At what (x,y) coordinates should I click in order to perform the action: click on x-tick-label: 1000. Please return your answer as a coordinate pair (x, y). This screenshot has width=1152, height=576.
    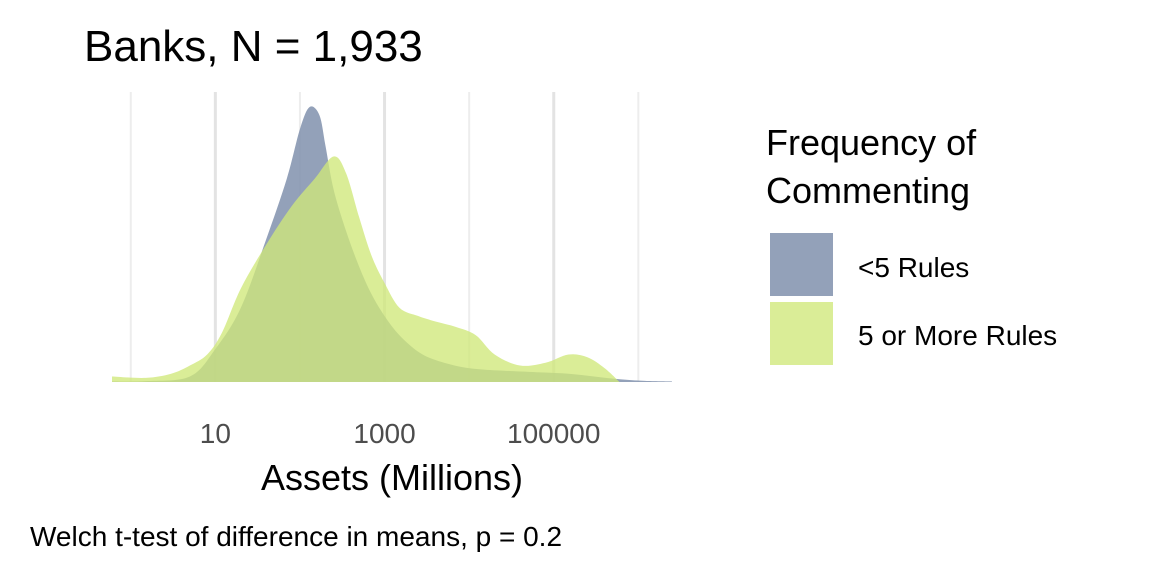
    Looking at the image, I should click on (384, 433).